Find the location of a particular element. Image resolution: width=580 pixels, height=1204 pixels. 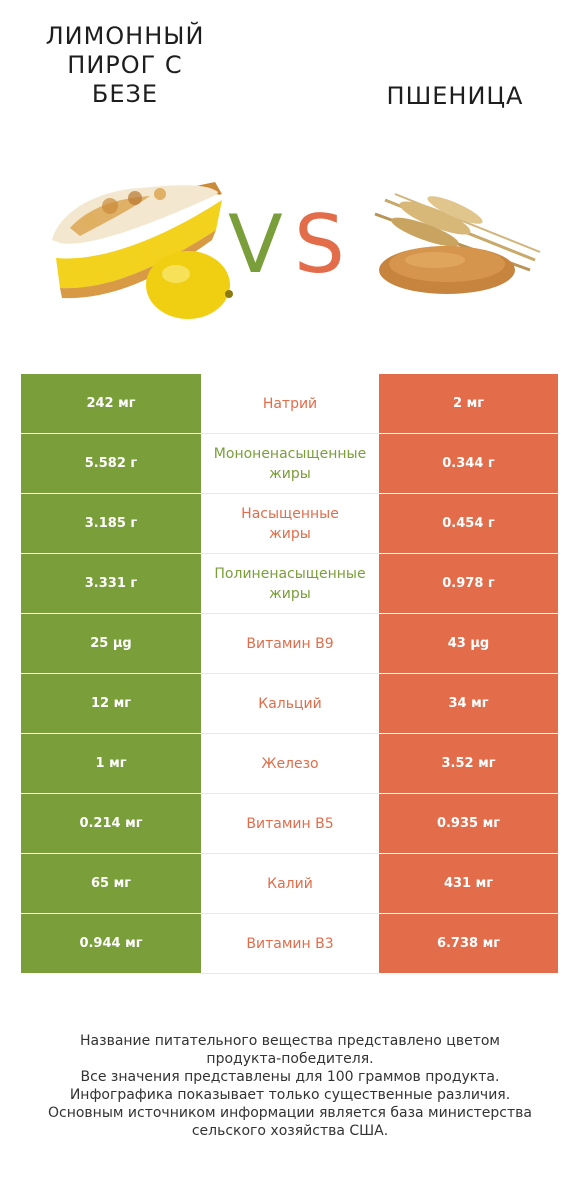

table-row: 242 мг Натрий 2 мг is located at coordinates (289, 404).